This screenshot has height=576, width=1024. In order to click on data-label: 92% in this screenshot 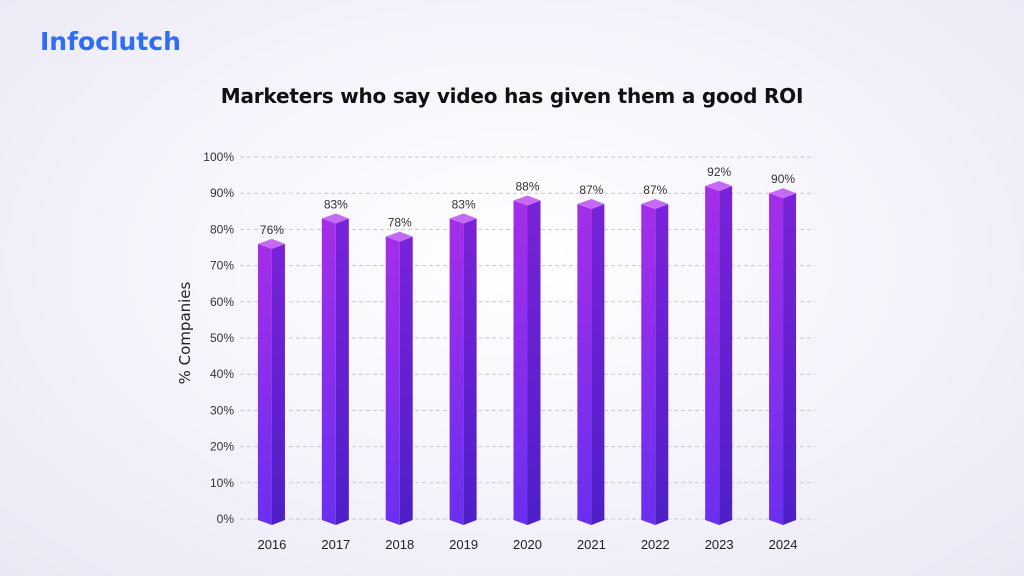, I will do `click(719, 172)`.